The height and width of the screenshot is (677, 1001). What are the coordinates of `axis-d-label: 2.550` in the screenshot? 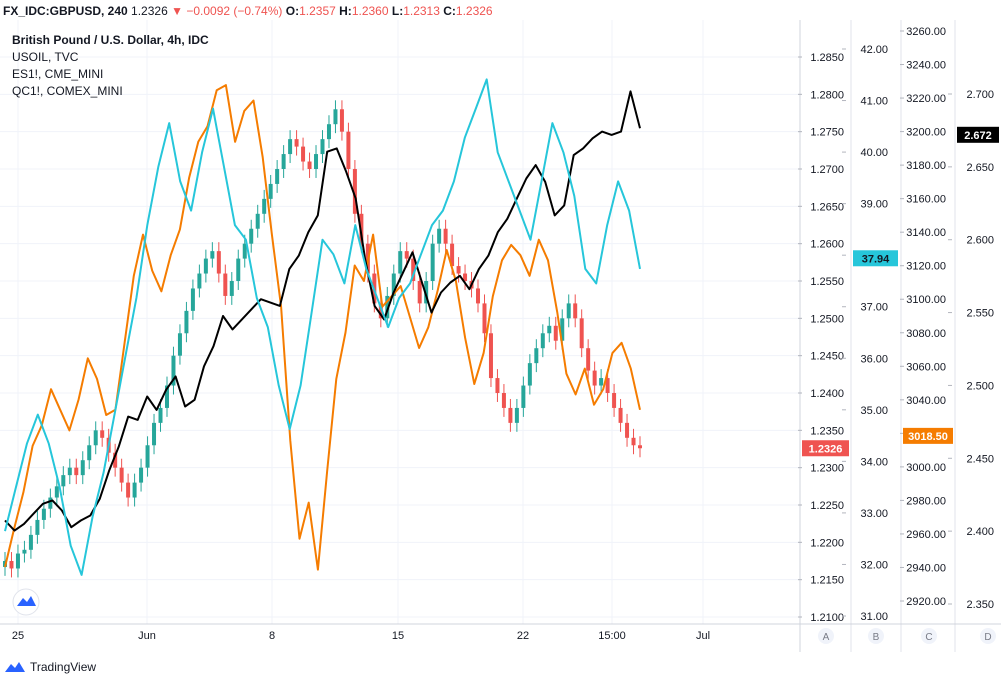 It's located at (980, 314).